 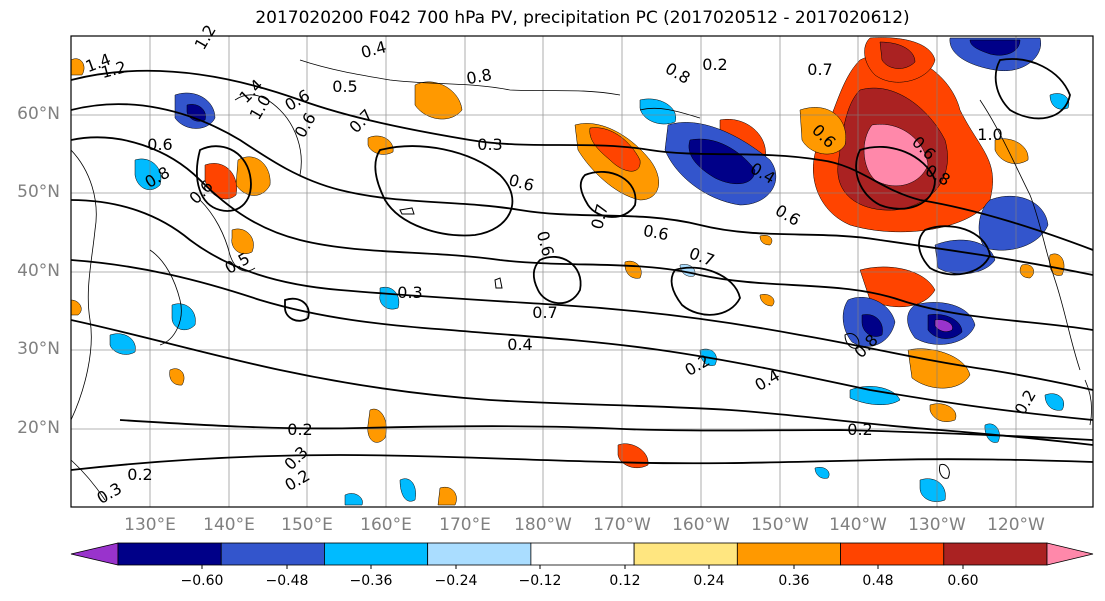 I want to click on contour-label: 1.0, so click(x=989, y=134).